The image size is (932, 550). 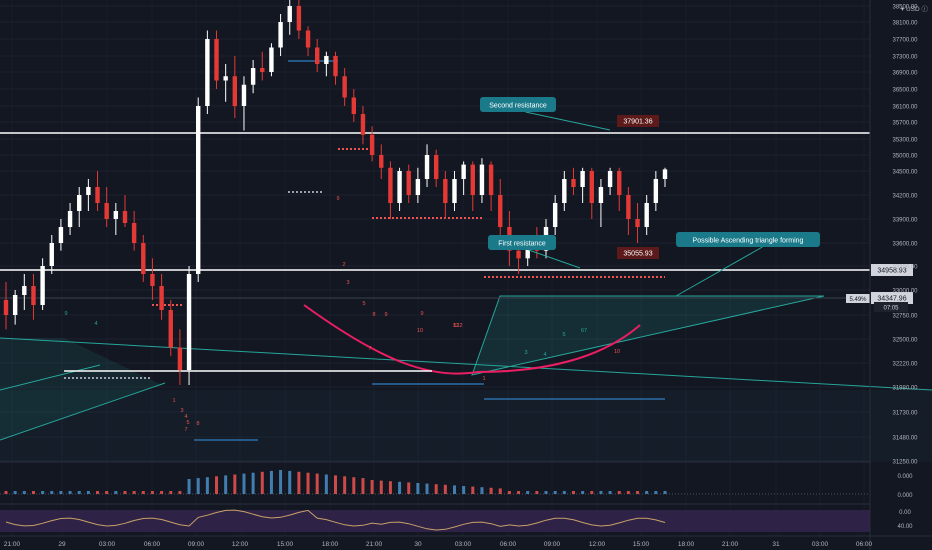 What do you see at coordinates (905, 173) in the screenshot?
I see `price-tick-label: 34500.00` at bounding box center [905, 173].